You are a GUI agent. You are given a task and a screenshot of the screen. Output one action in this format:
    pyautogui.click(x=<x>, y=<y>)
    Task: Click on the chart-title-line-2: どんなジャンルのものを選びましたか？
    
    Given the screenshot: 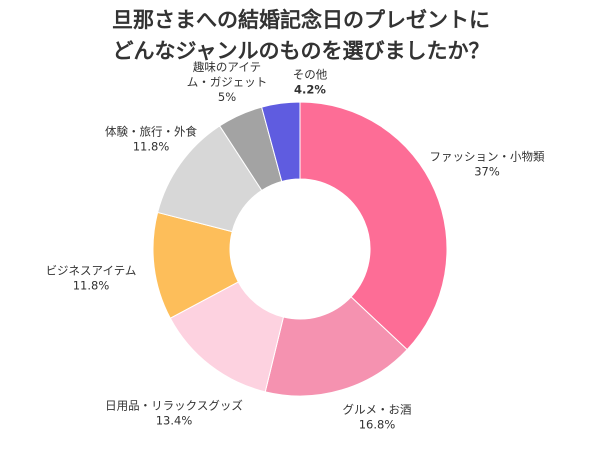 What is the action you would take?
    pyautogui.click(x=301, y=51)
    